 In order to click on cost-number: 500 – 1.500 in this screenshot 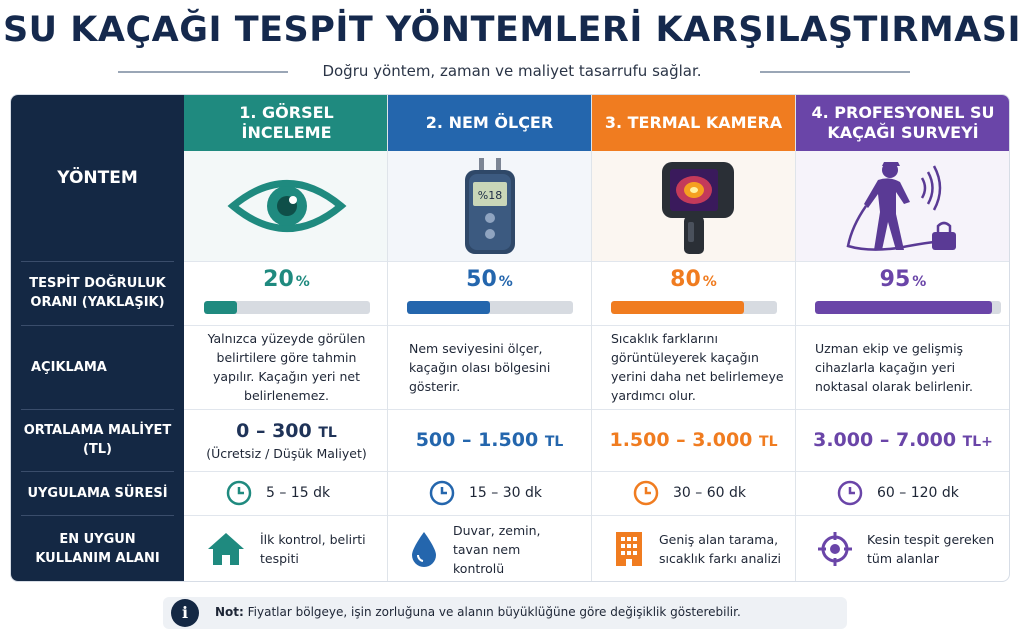, I will do `click(477, 440)`.